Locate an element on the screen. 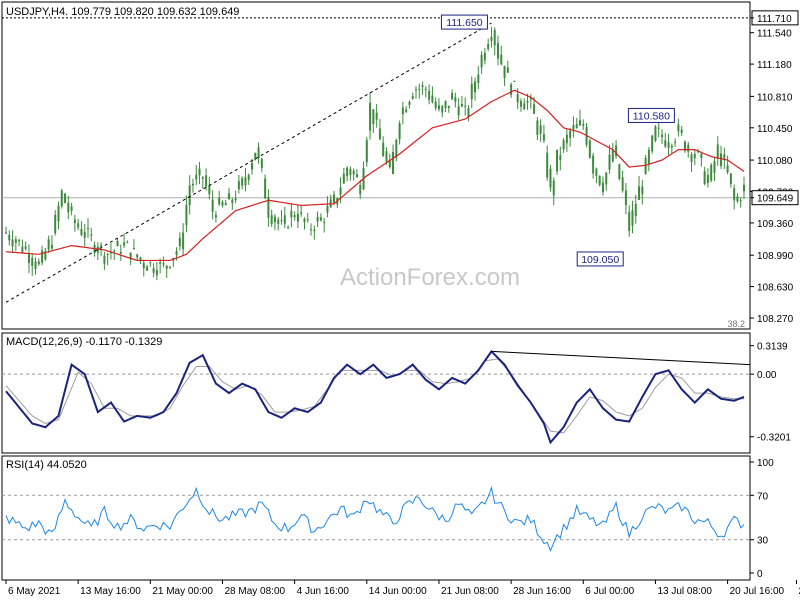 The height and width of the screenshot is (600, 800). time-tick-label: 28 Jul 00:00 is located at coordinates (799, 591).